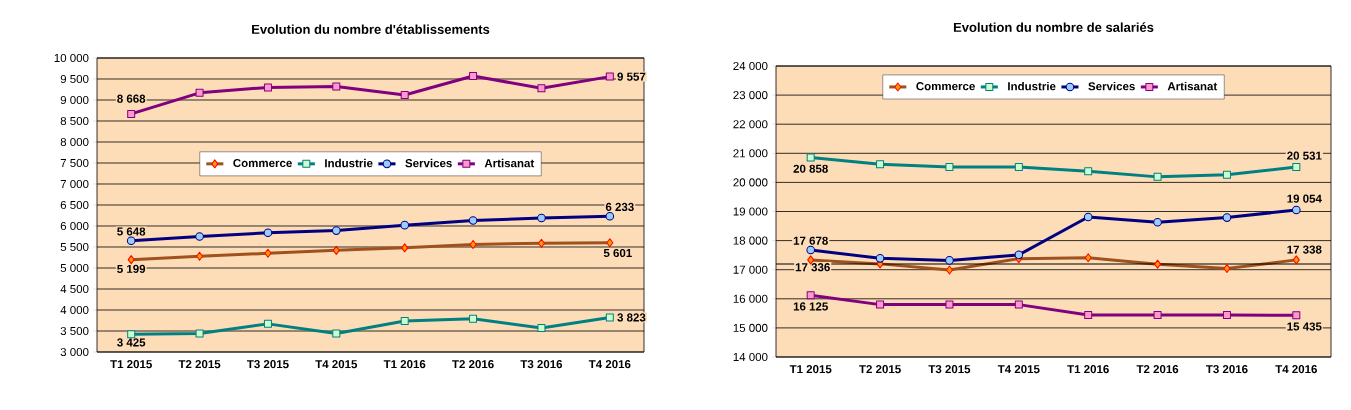 The image size is (1351, 410). I want to click on y-tick-label: 10 000, so click(71, 58).